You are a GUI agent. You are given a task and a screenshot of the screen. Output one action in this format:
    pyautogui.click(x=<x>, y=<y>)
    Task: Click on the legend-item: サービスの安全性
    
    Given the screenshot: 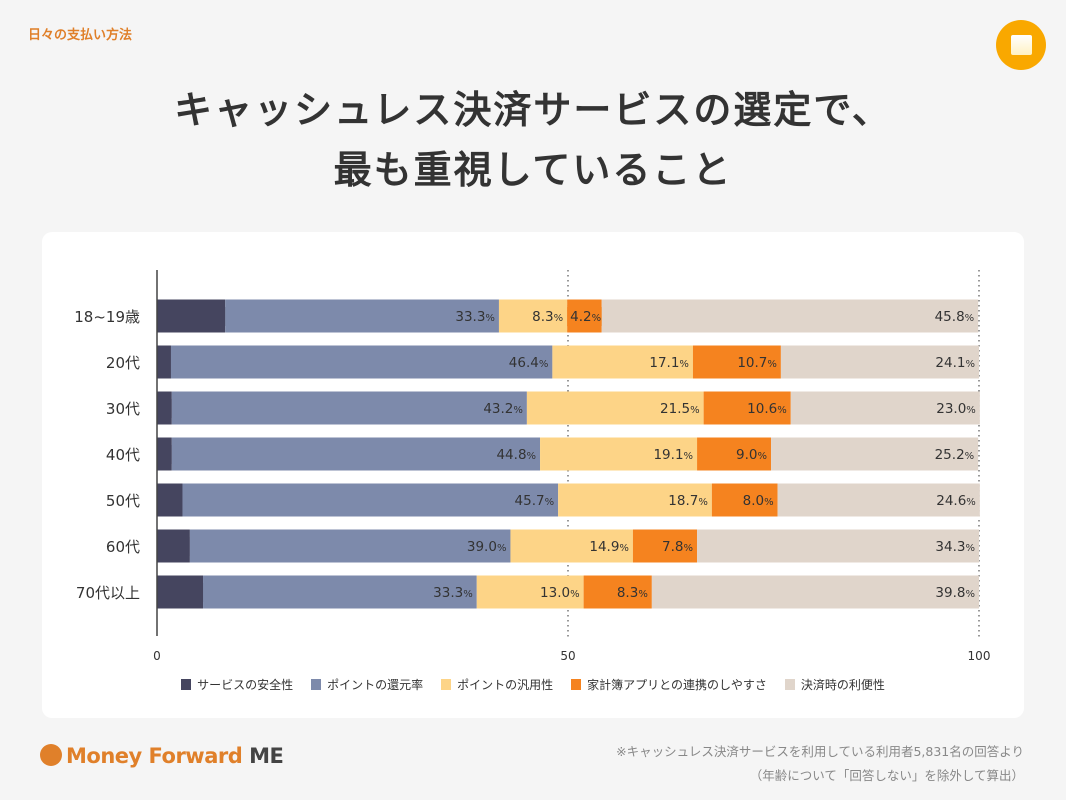 What is the action you would take?
    pyautogui.click(x=237, y=685)
    